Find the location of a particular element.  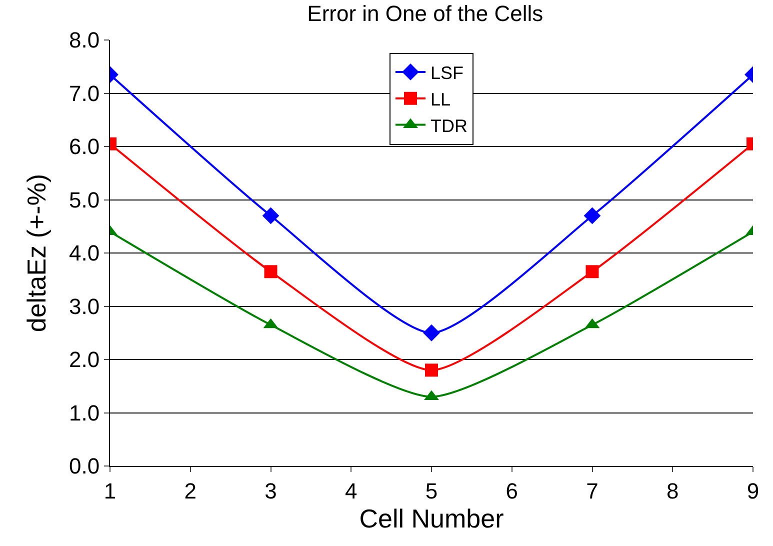

y-axis-title: deltaEz (+-%) is located at coordinates (36, 253).